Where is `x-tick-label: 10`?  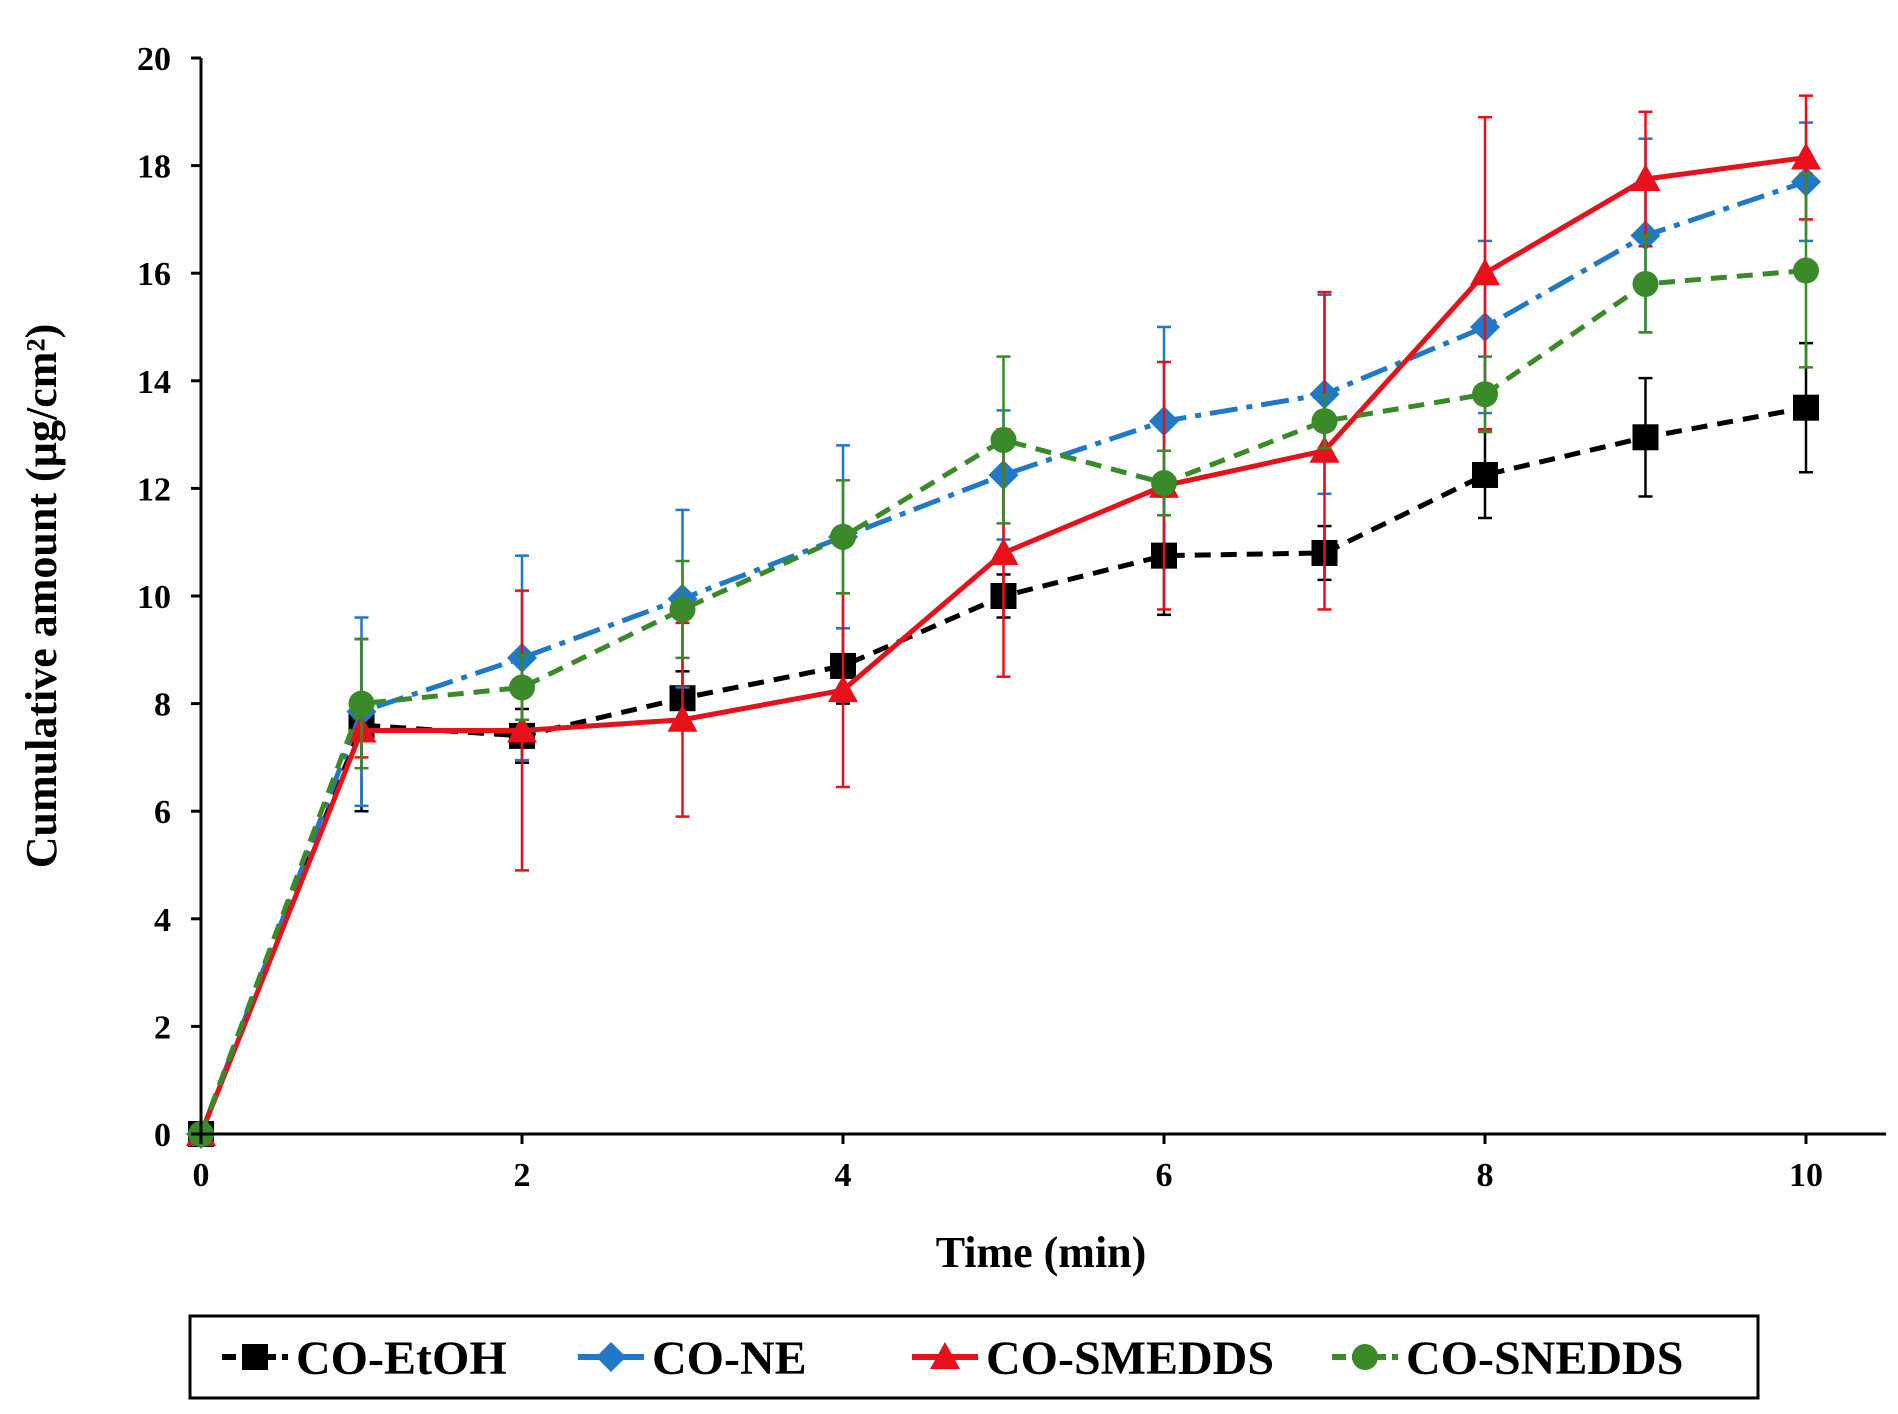
x-tick-label: 10 is located at coordinates (1806, 1175).